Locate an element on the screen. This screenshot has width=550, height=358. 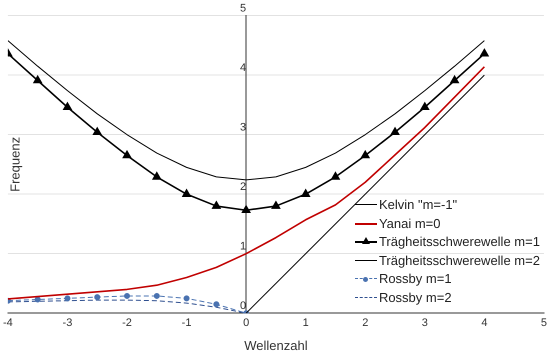
y-tick-label: 3 is located at coordinates (243, 128).